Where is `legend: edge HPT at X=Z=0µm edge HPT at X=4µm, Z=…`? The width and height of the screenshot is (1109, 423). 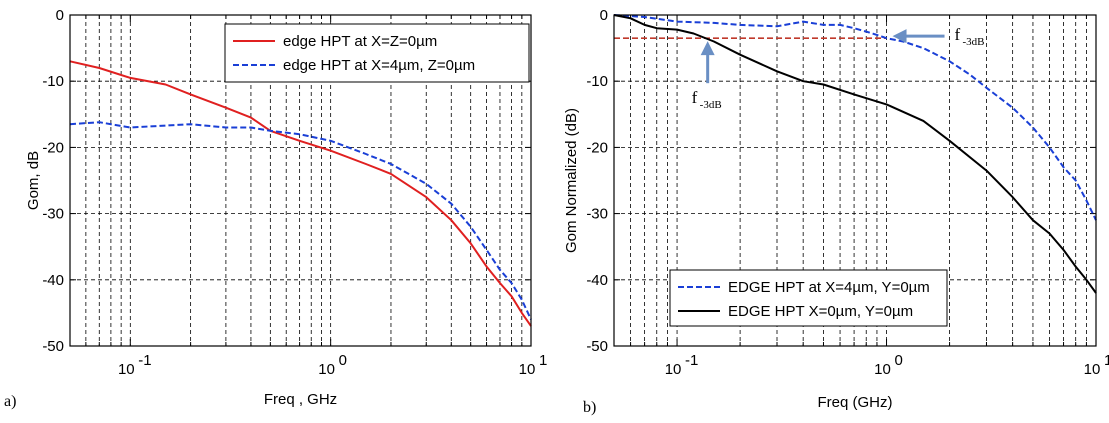
legend: edge HPT at X=Z=0µm edge HPT at X=4µm, Z=… is located at coordinates (377, 53).